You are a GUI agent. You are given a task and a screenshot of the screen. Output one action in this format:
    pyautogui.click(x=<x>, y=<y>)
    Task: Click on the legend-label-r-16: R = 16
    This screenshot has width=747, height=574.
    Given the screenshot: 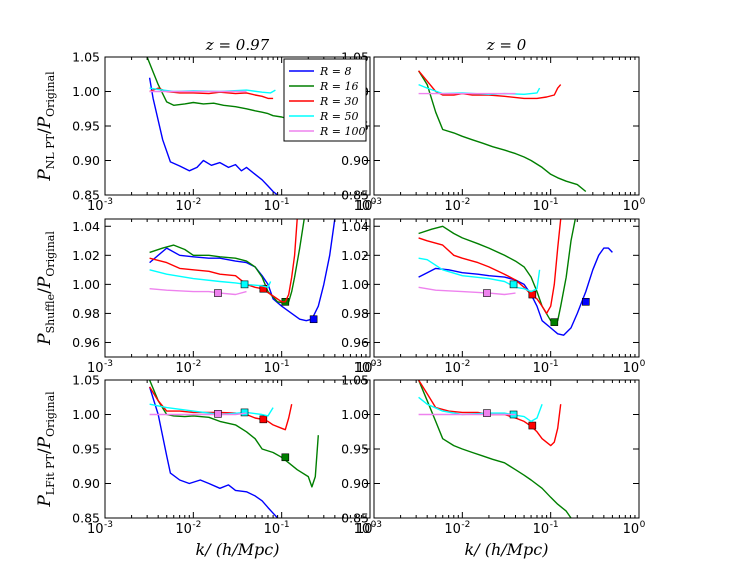 What is the action you would take?
    pyautogui.click(x=339, y=86)
    